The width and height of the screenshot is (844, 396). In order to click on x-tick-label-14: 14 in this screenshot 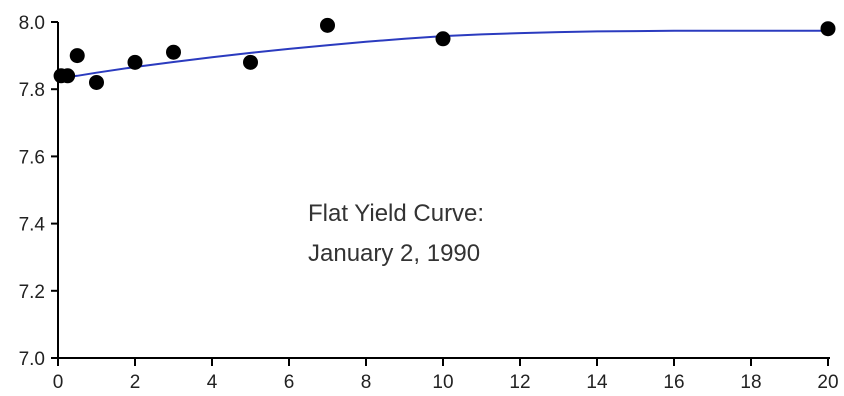, I will do `click(597, 382)`.